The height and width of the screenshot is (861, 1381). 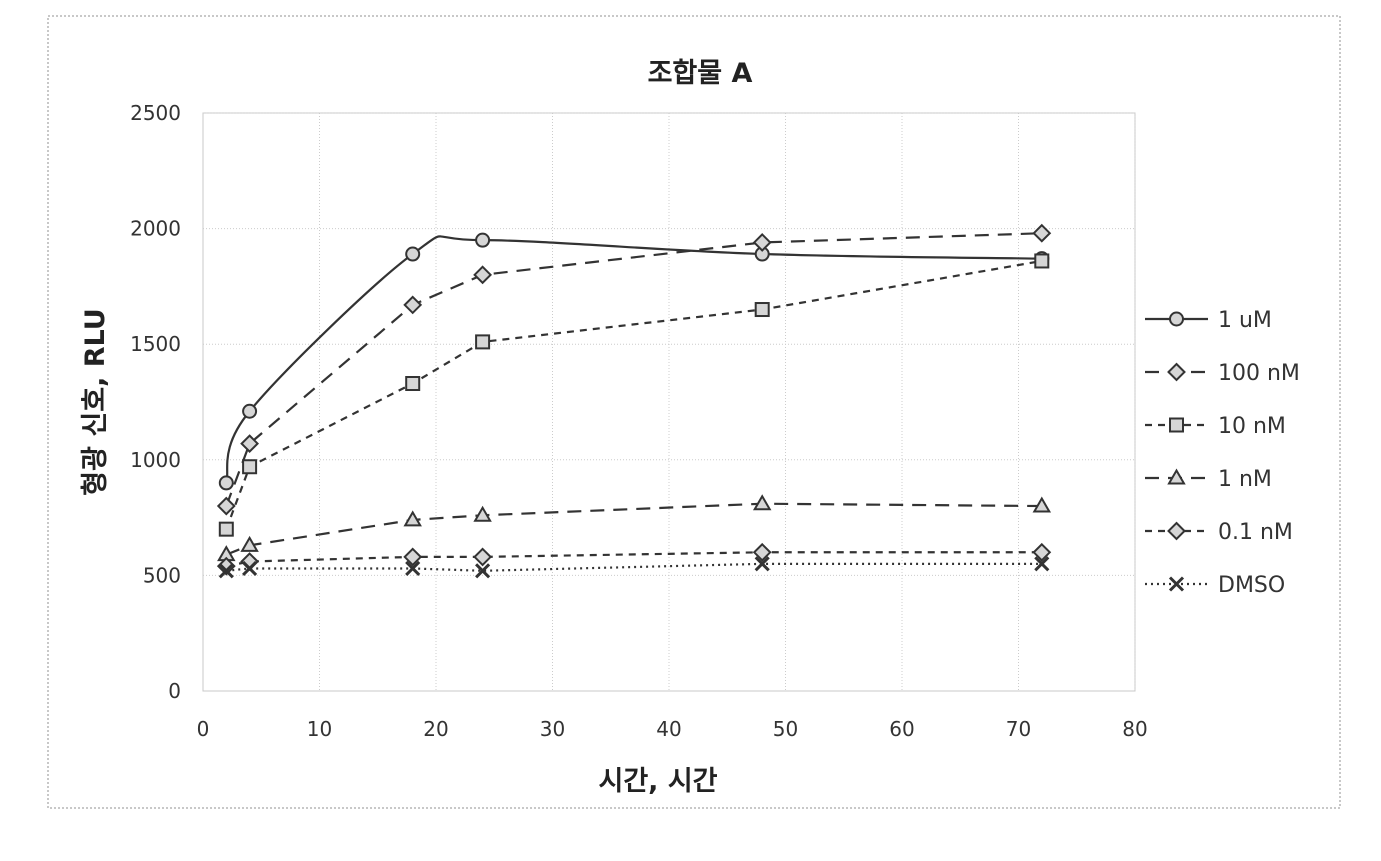 I want to click on legend: 1 uM 100 nM 10 nM 1 nM 0.1 nM DMSO, so click(x=1222, y=453).